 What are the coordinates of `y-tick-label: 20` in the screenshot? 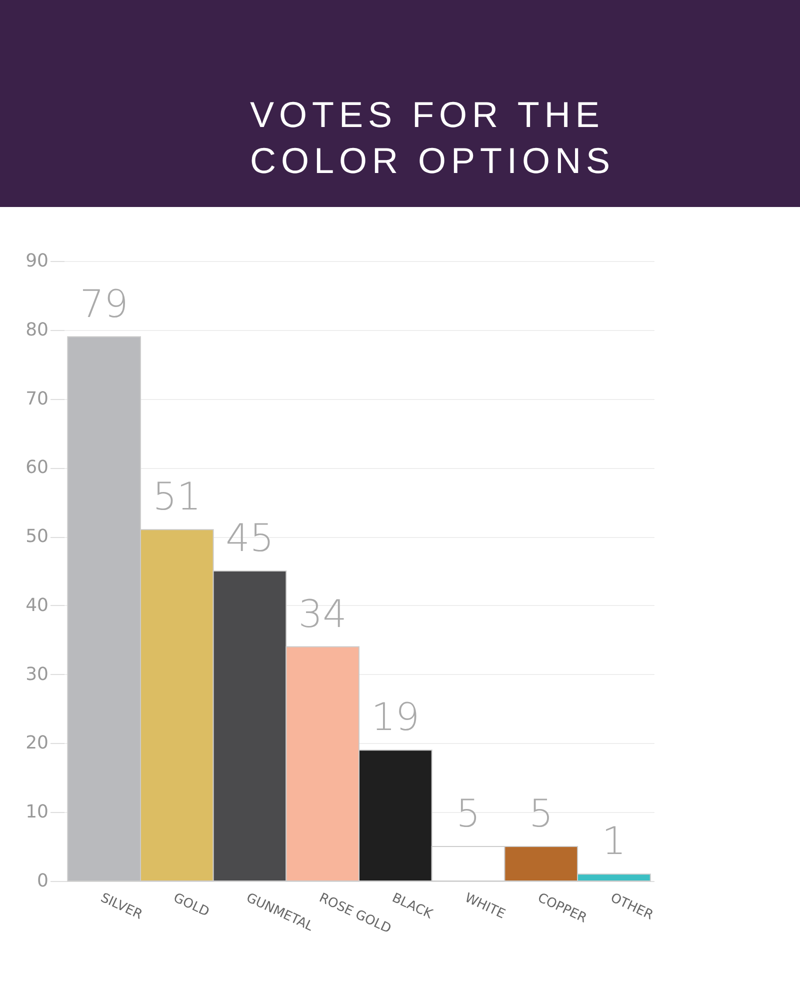 It's located at (37, 743).